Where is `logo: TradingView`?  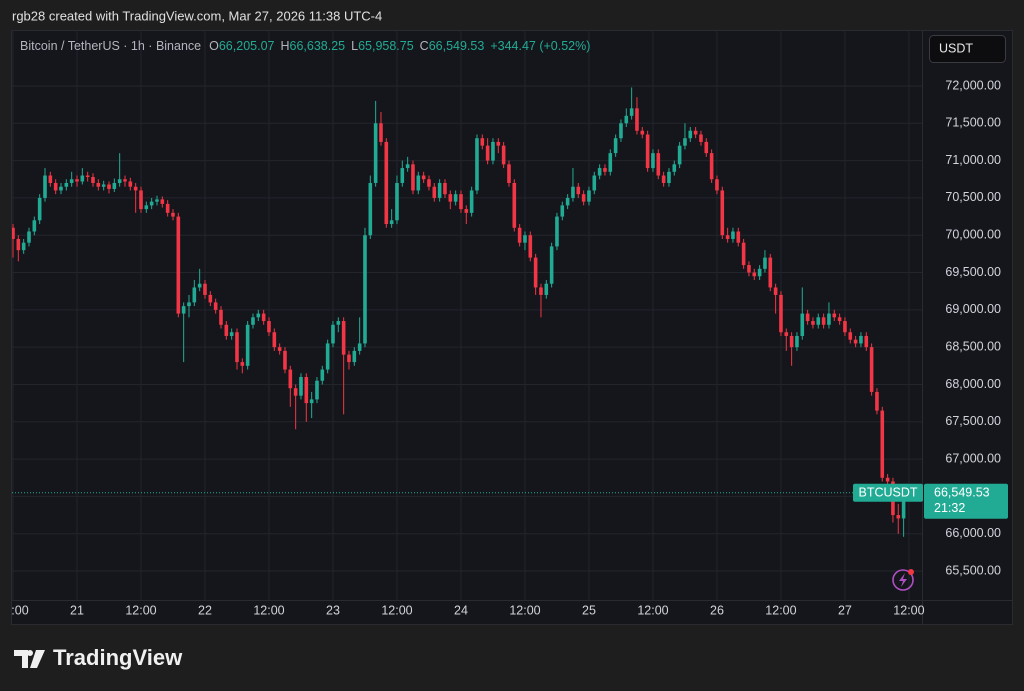
logo: TradingView is located at coordinates (98, 657).